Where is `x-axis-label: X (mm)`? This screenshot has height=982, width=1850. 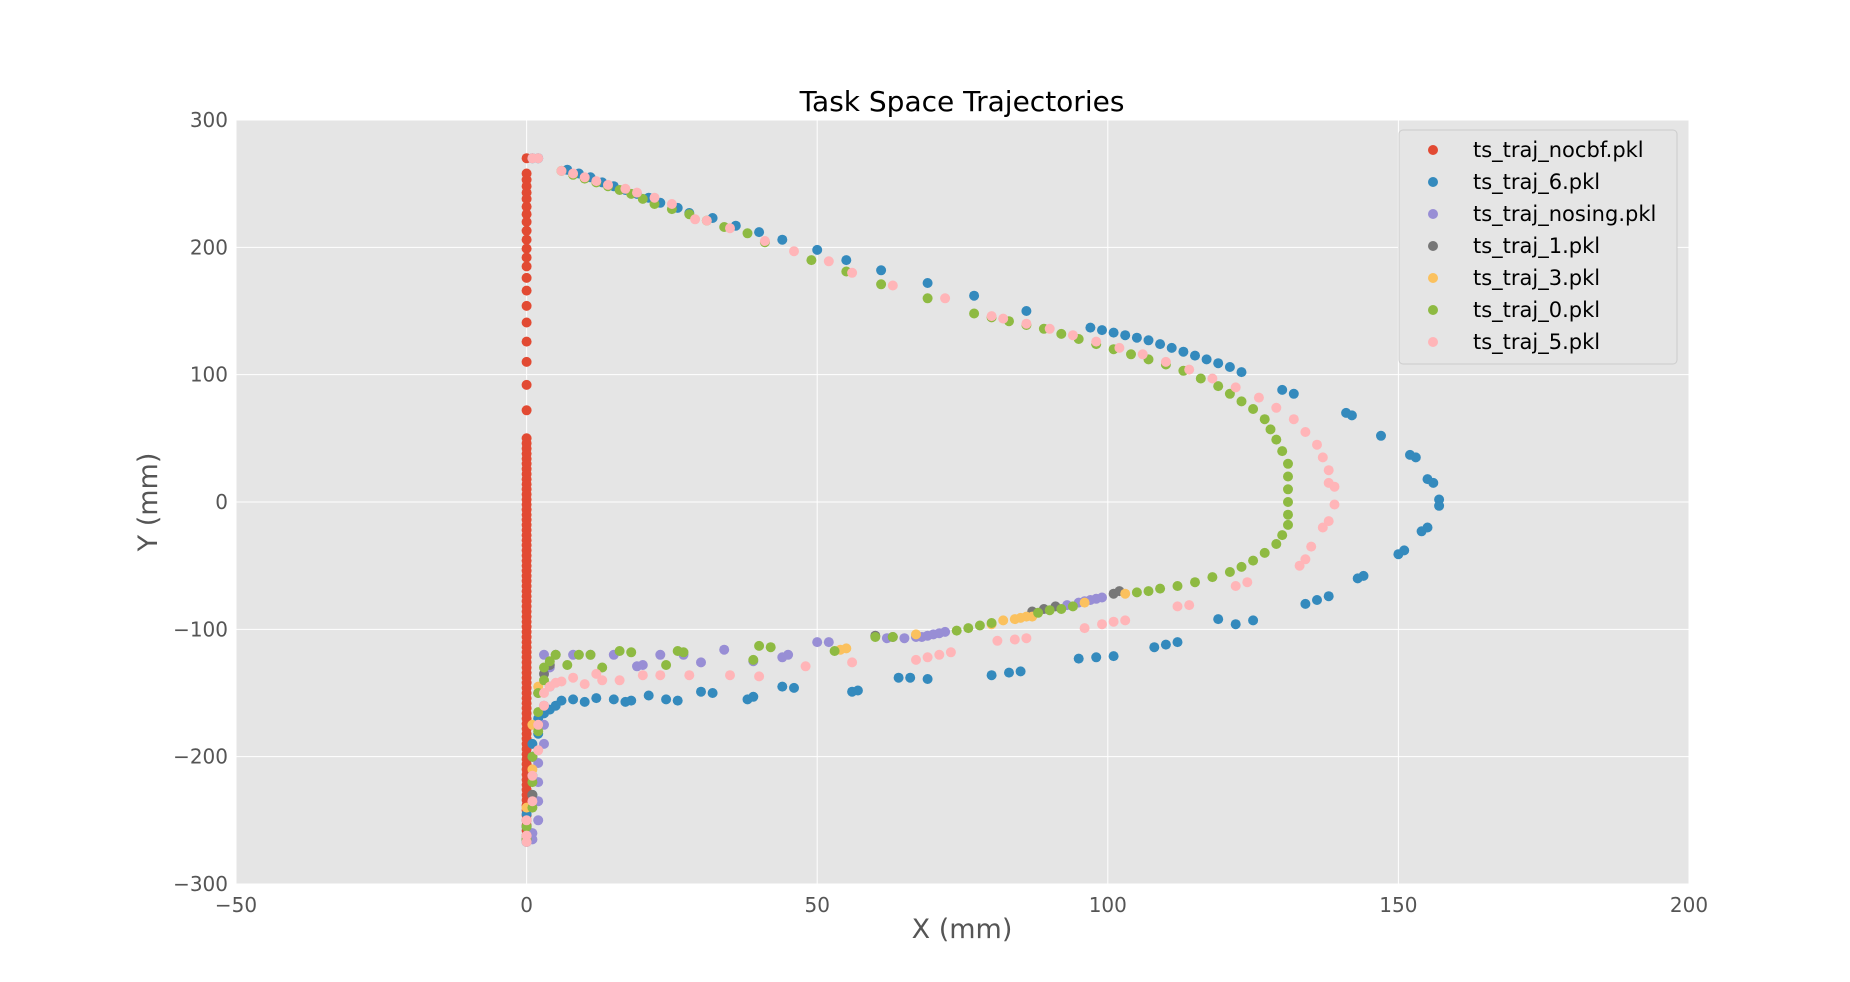
x-axis-label: X (mm) is located at coordinates (962, 929).